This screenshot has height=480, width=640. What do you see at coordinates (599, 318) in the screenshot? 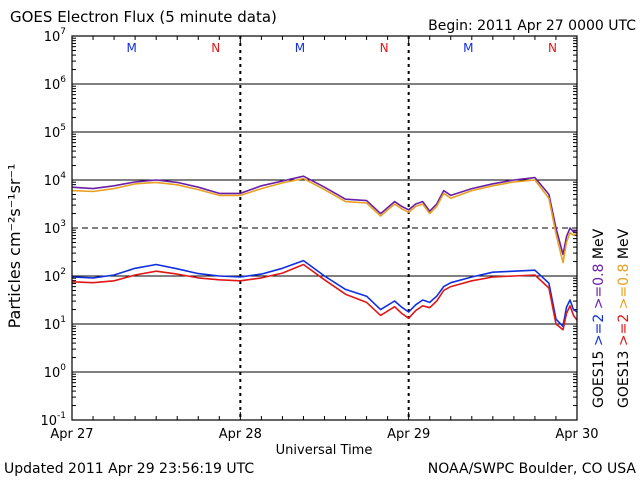
I see `legend-goes15: GOES15 >=2 >=0.8 MeV` at bounding box center [599, 318].